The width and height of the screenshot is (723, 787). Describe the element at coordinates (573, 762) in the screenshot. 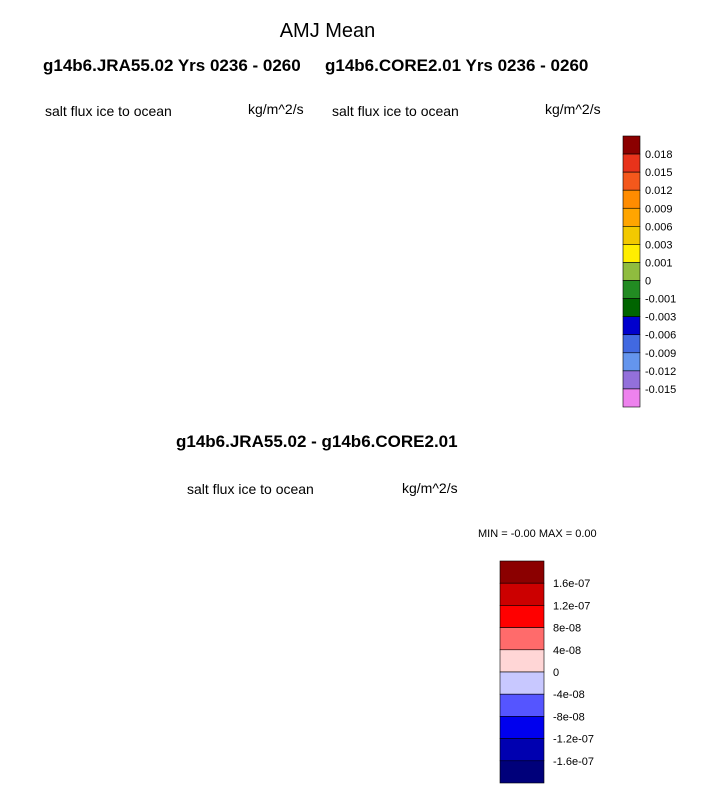

I see `colorbar-label: -1.6e-07` at that location.